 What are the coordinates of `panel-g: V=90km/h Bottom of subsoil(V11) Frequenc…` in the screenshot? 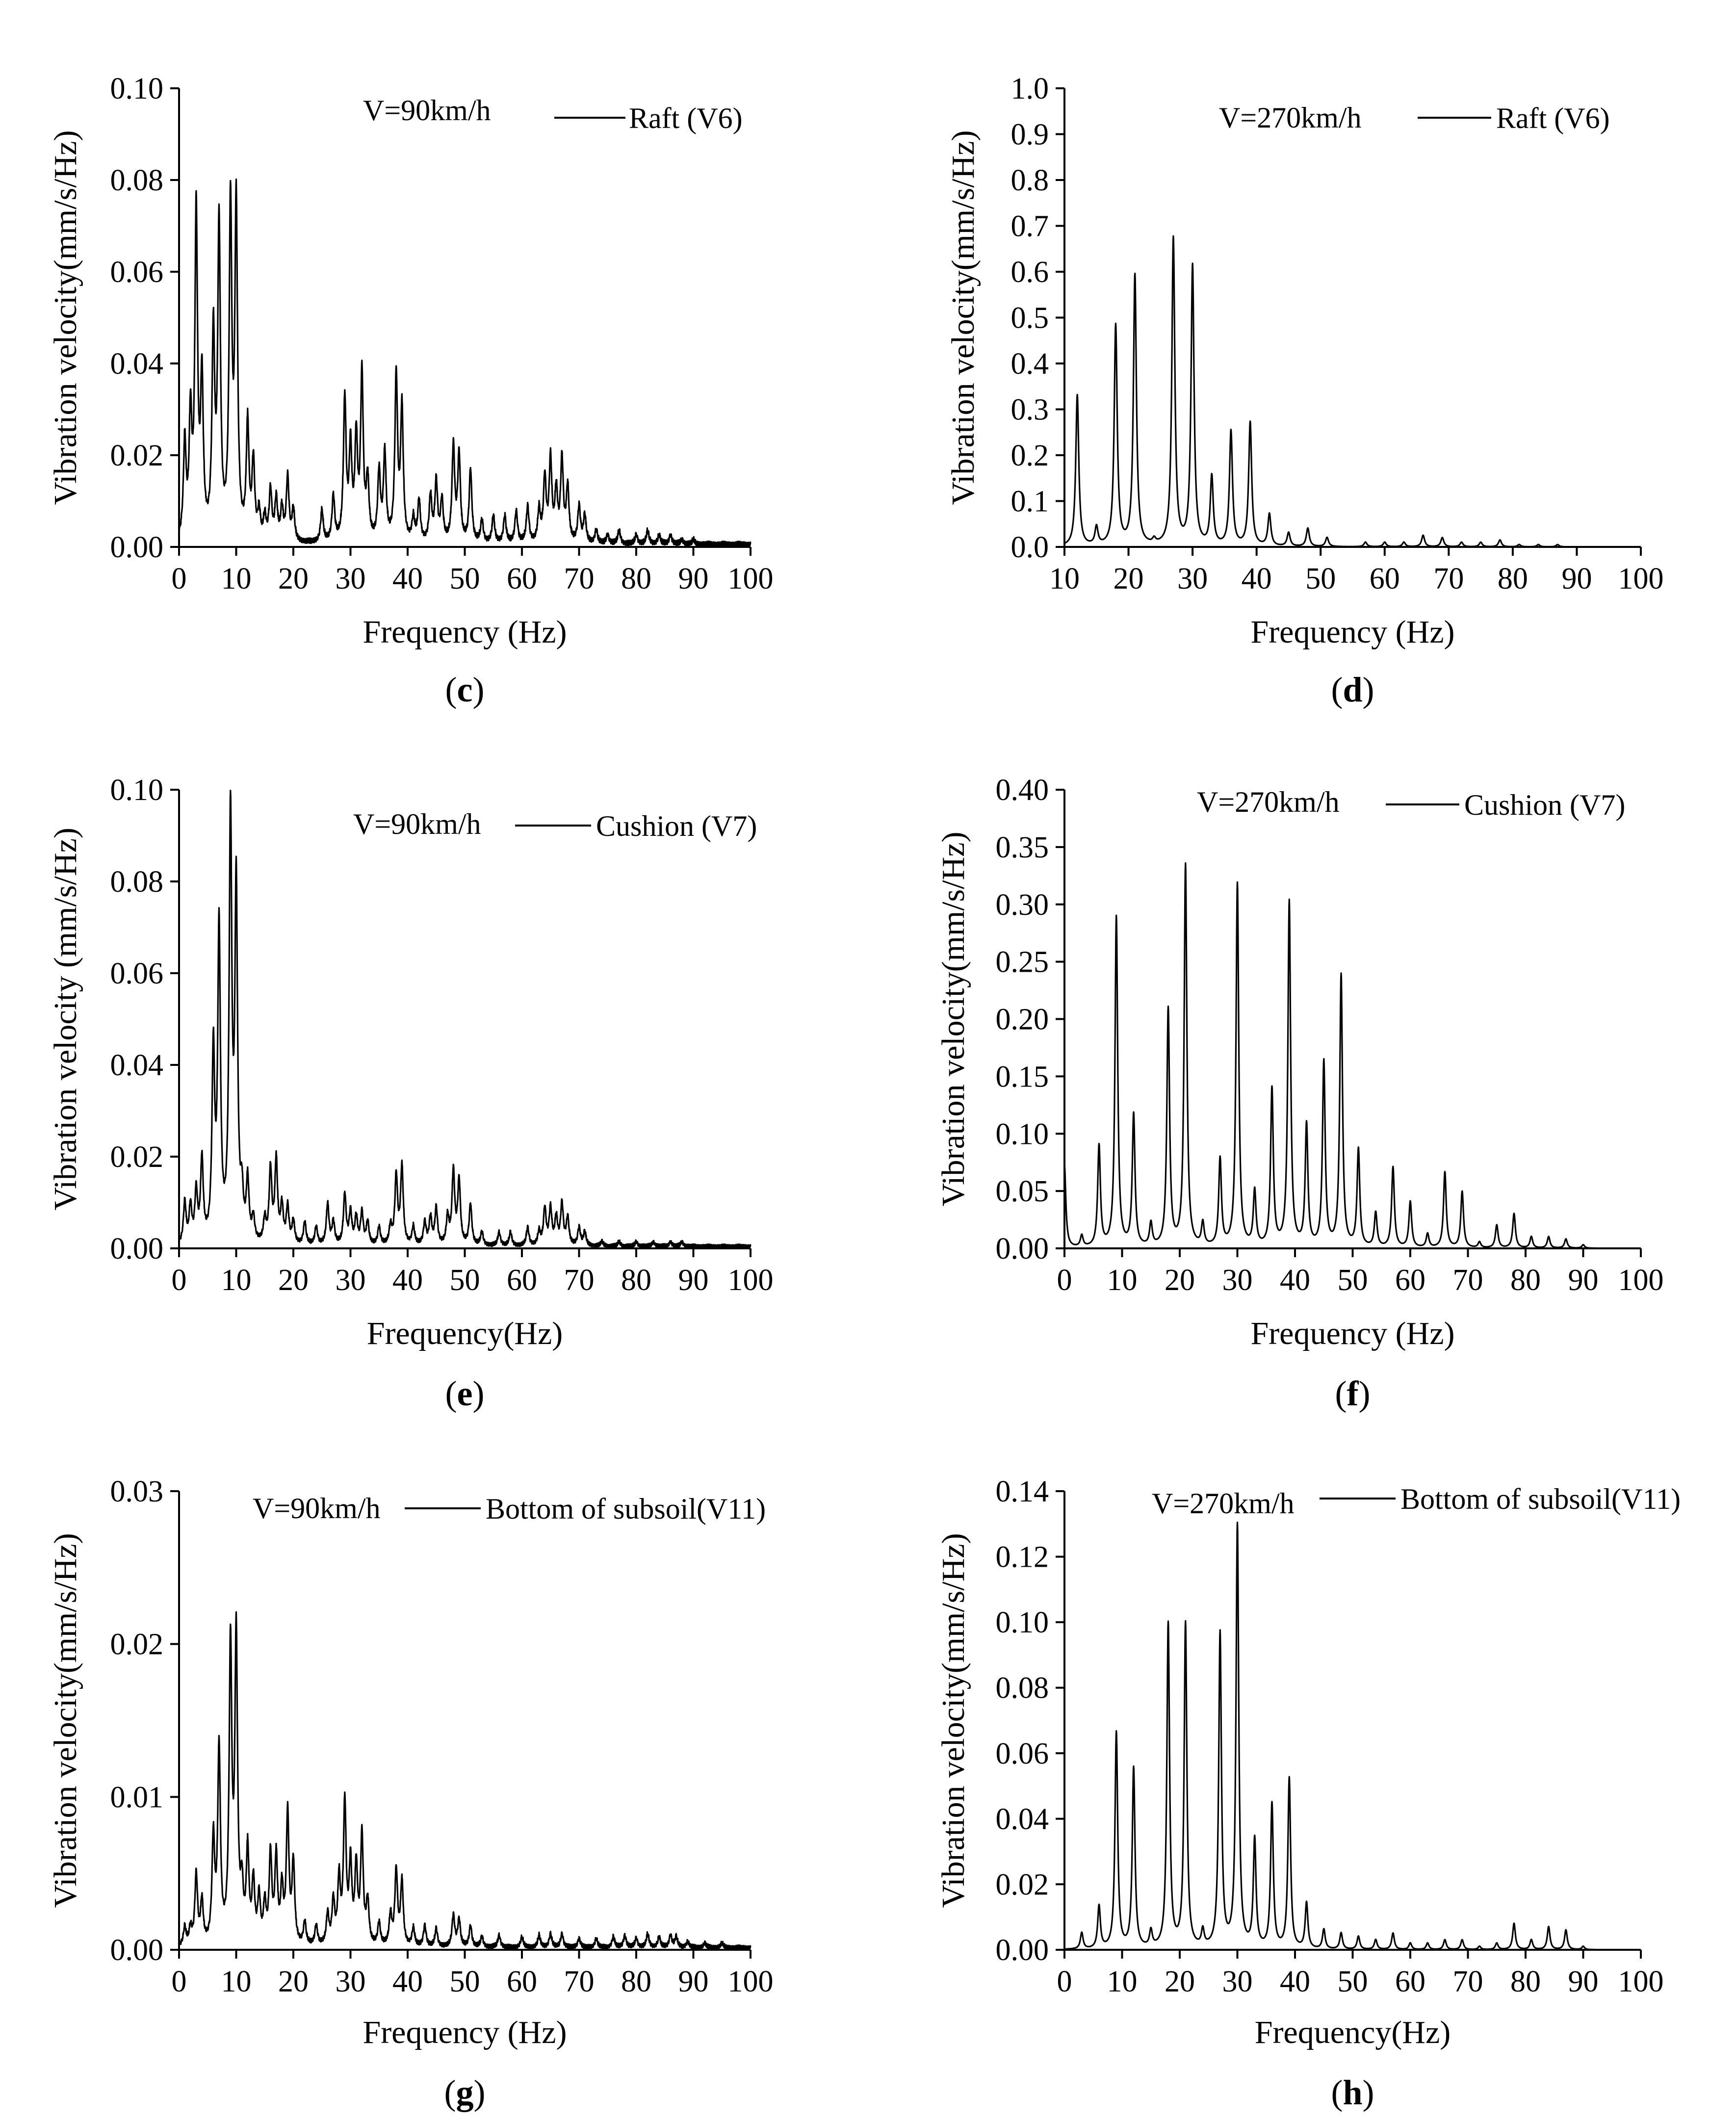 It's located at (411, 1794).